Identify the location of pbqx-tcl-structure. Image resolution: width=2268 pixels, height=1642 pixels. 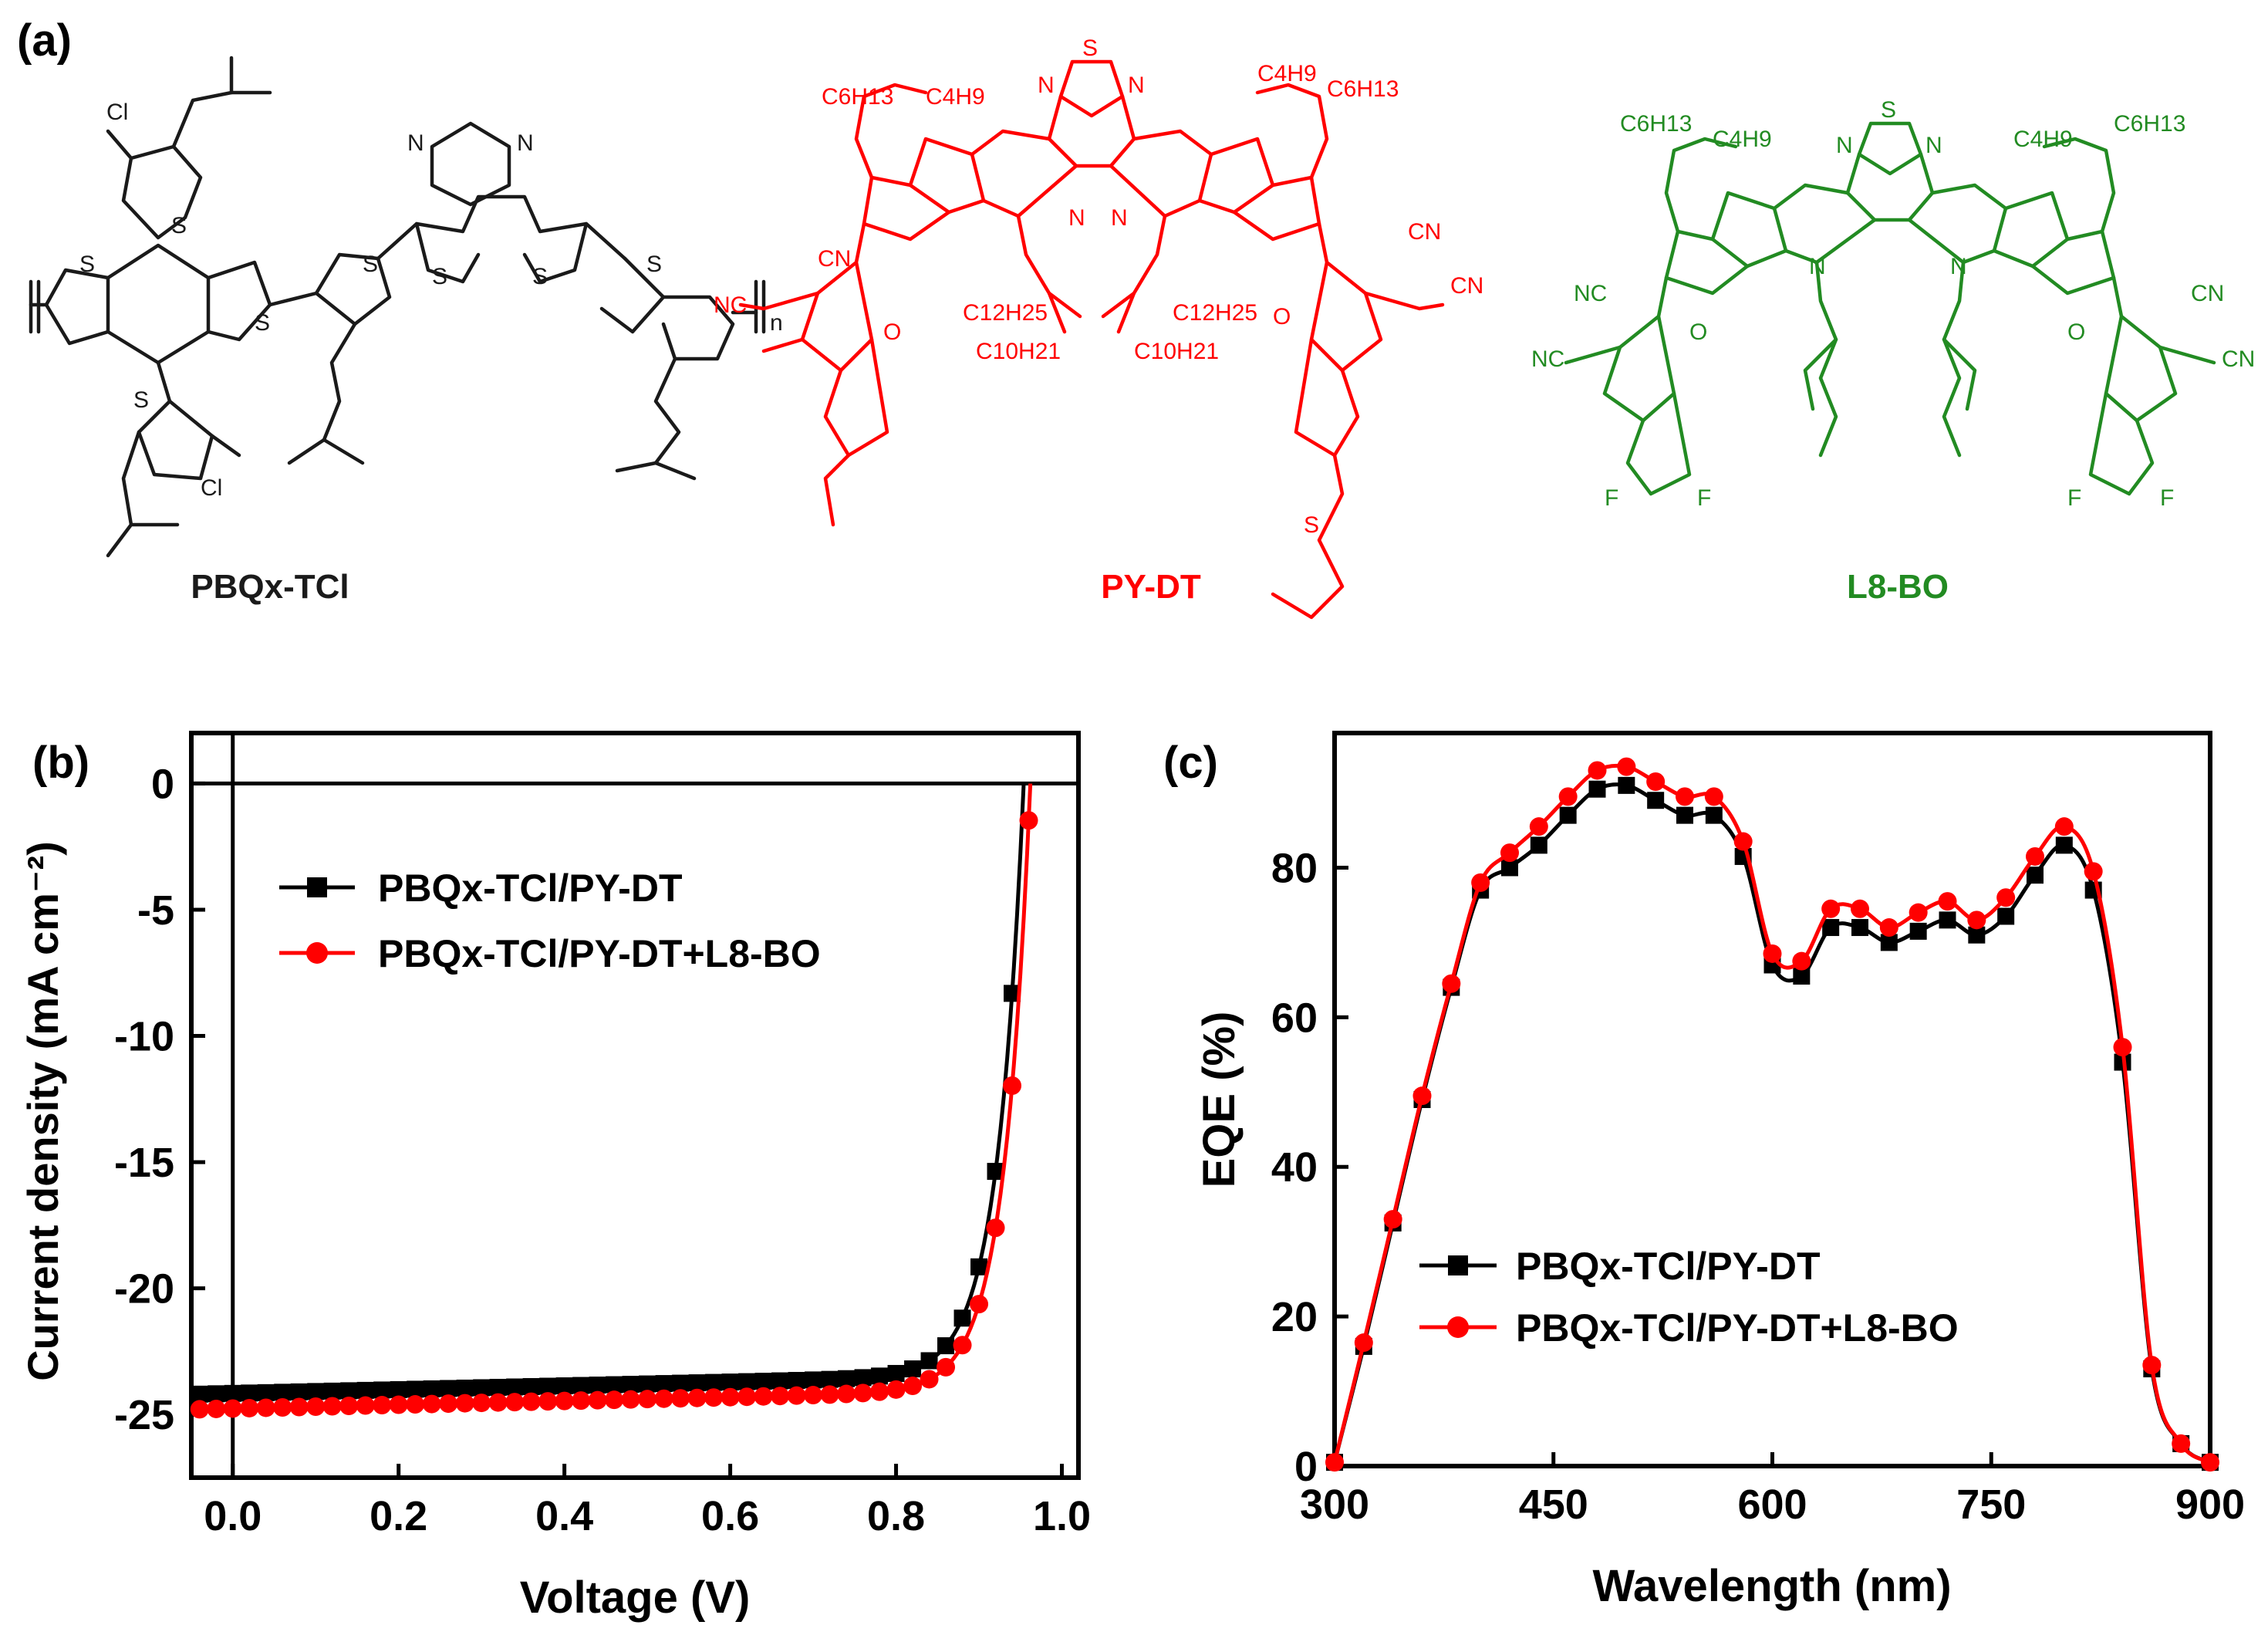
(397, 307).